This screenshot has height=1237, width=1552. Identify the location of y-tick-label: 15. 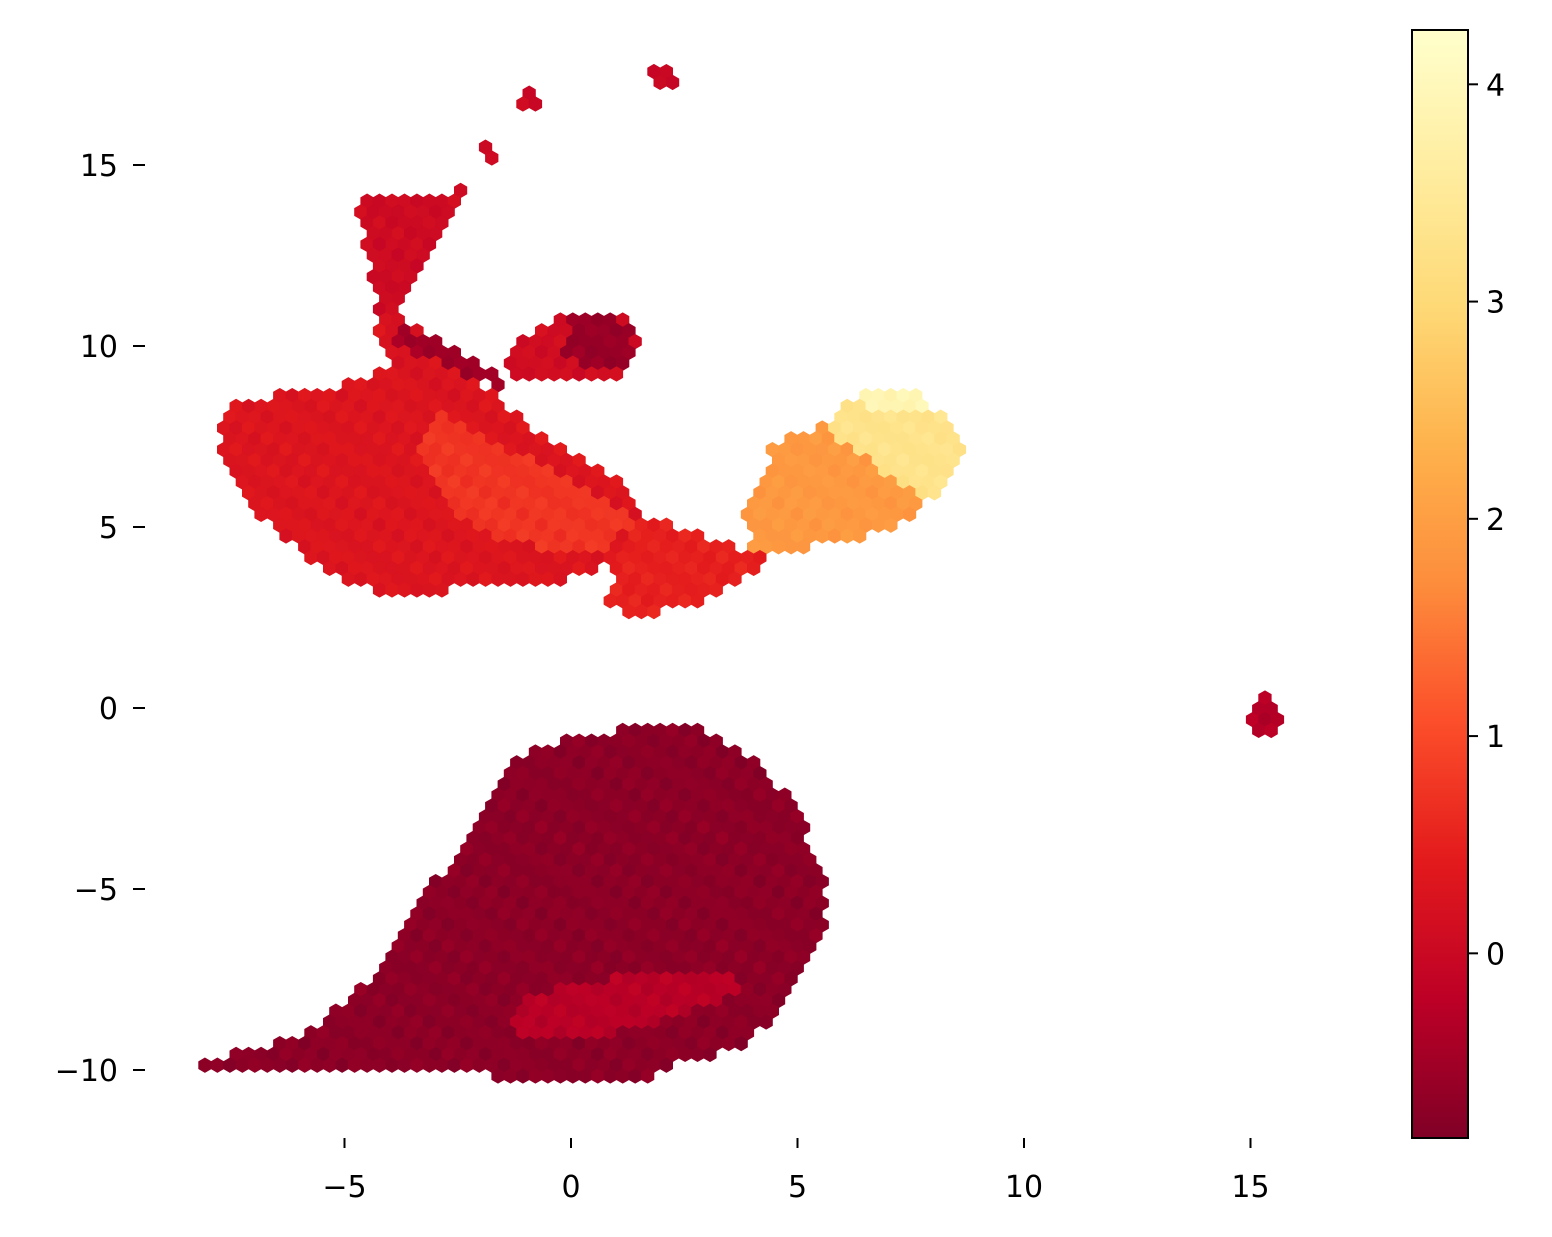
(99, 166).